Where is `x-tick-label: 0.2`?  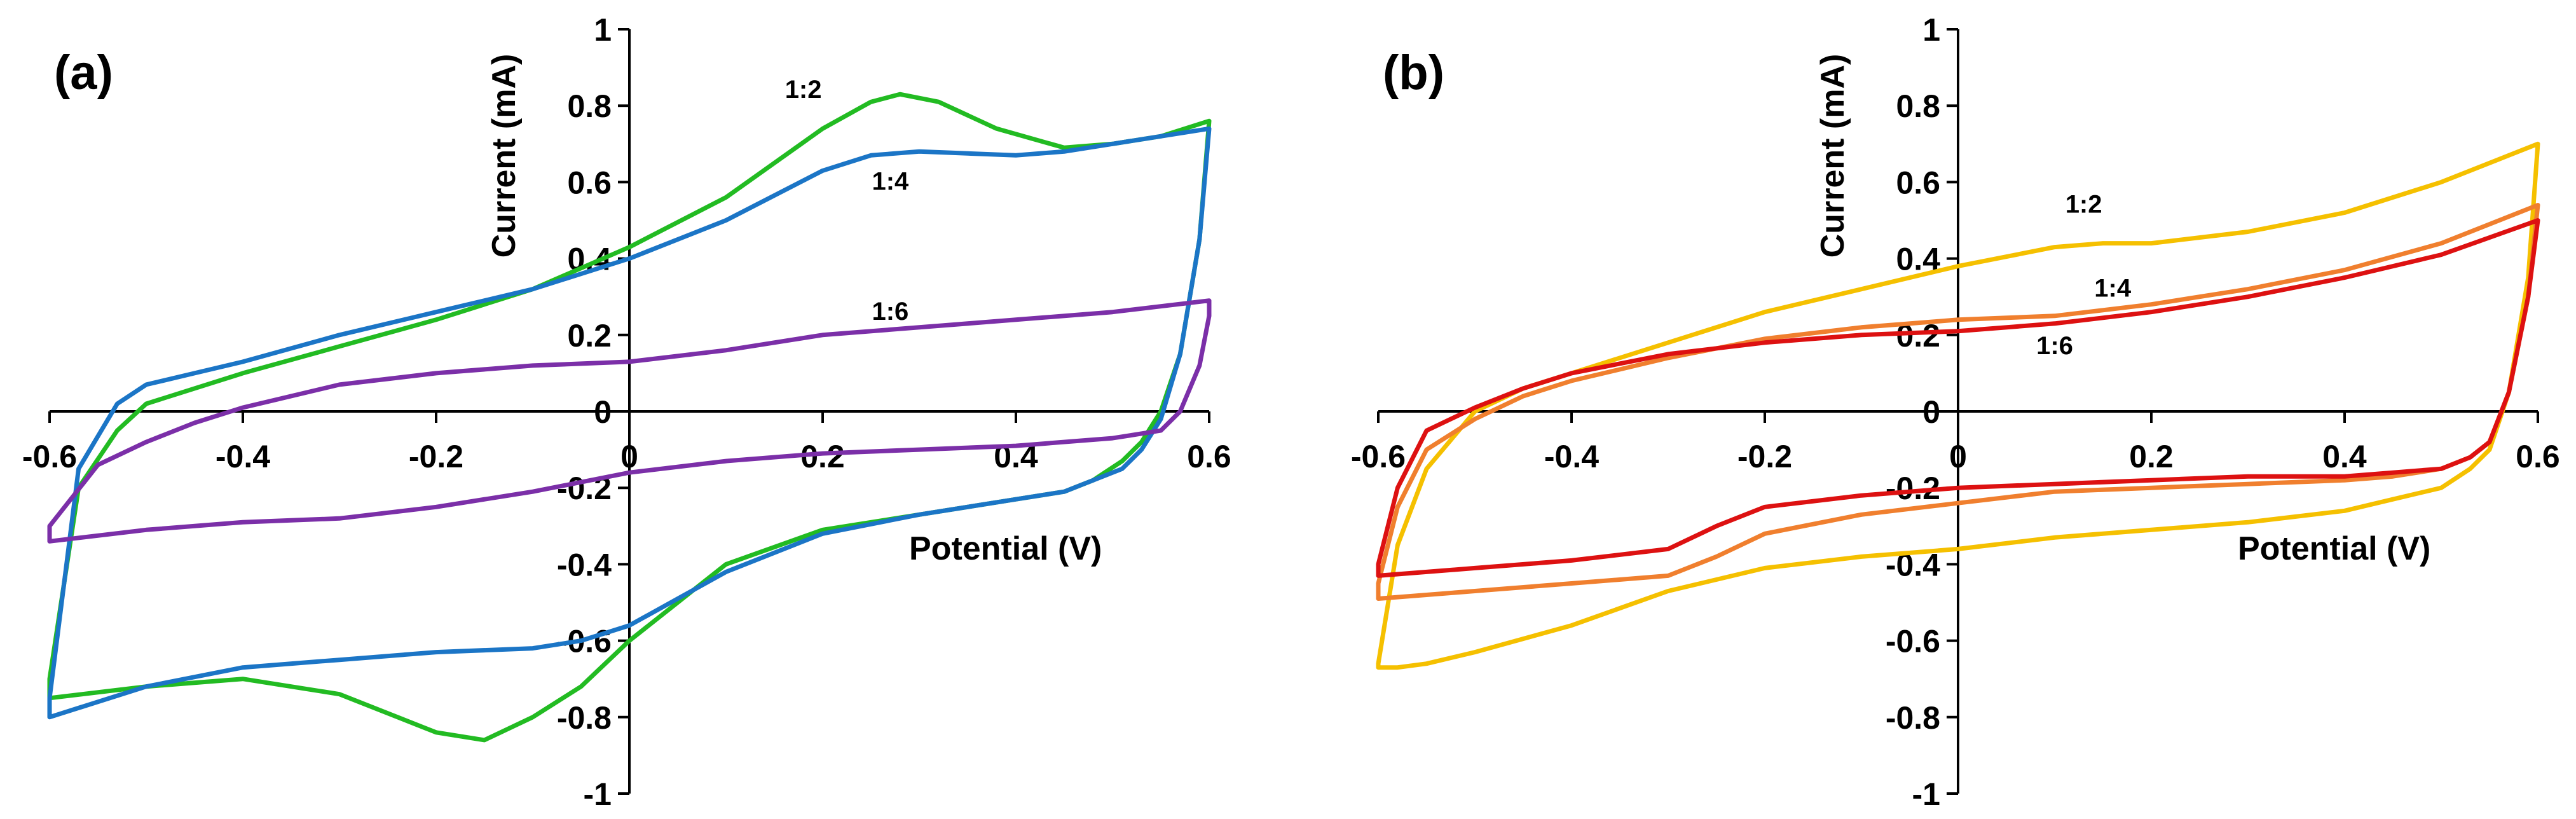 x-tick-label: 0.2 is located at coordinates (2151, 457).